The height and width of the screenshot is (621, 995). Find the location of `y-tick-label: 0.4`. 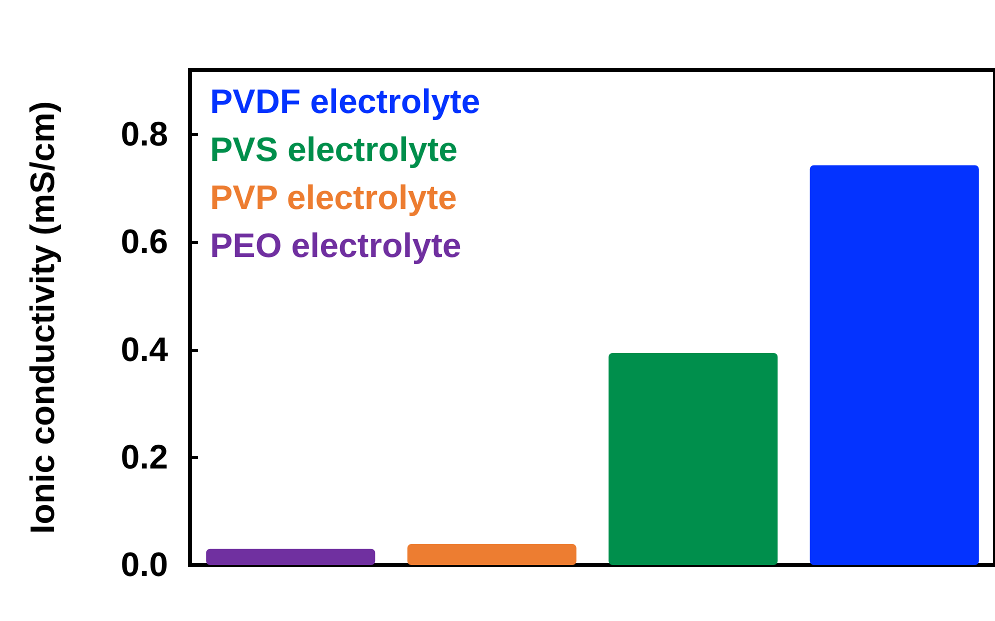

y-tick-label: 0.4 is located at coordinates (144, 349).